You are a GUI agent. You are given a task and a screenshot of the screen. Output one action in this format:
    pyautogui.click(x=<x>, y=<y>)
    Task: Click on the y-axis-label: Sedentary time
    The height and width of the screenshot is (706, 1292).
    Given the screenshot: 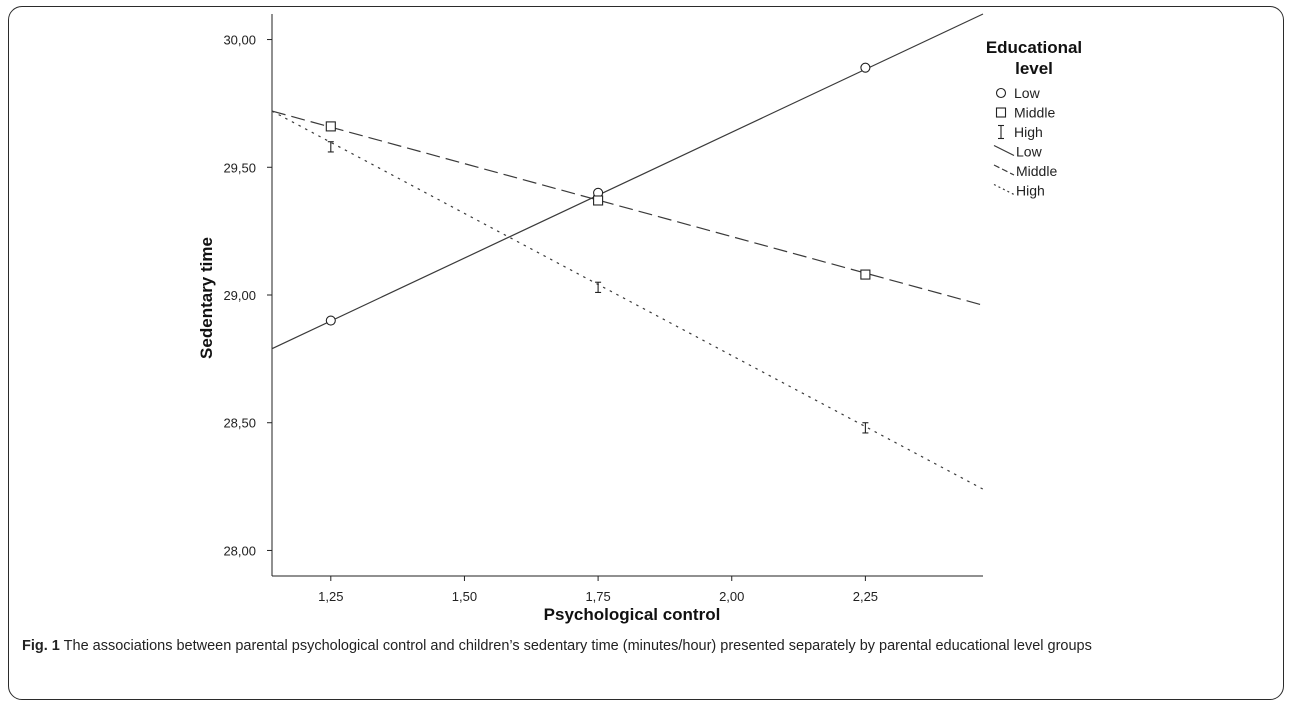 What is the action you would take?
    pyautogui.click(x=206, y=298)
    